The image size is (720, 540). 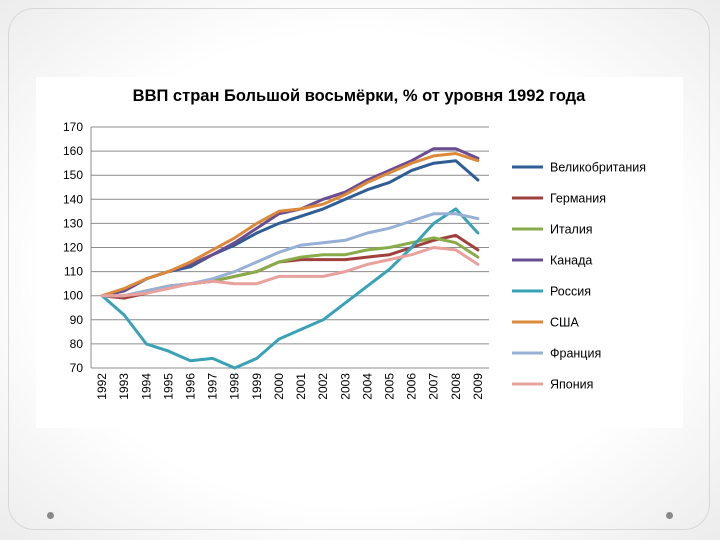 What do you see at coordinates (301, 386) in the screenshot?
I see `x-tick-label: 2001` at bounding box center [301, 386].